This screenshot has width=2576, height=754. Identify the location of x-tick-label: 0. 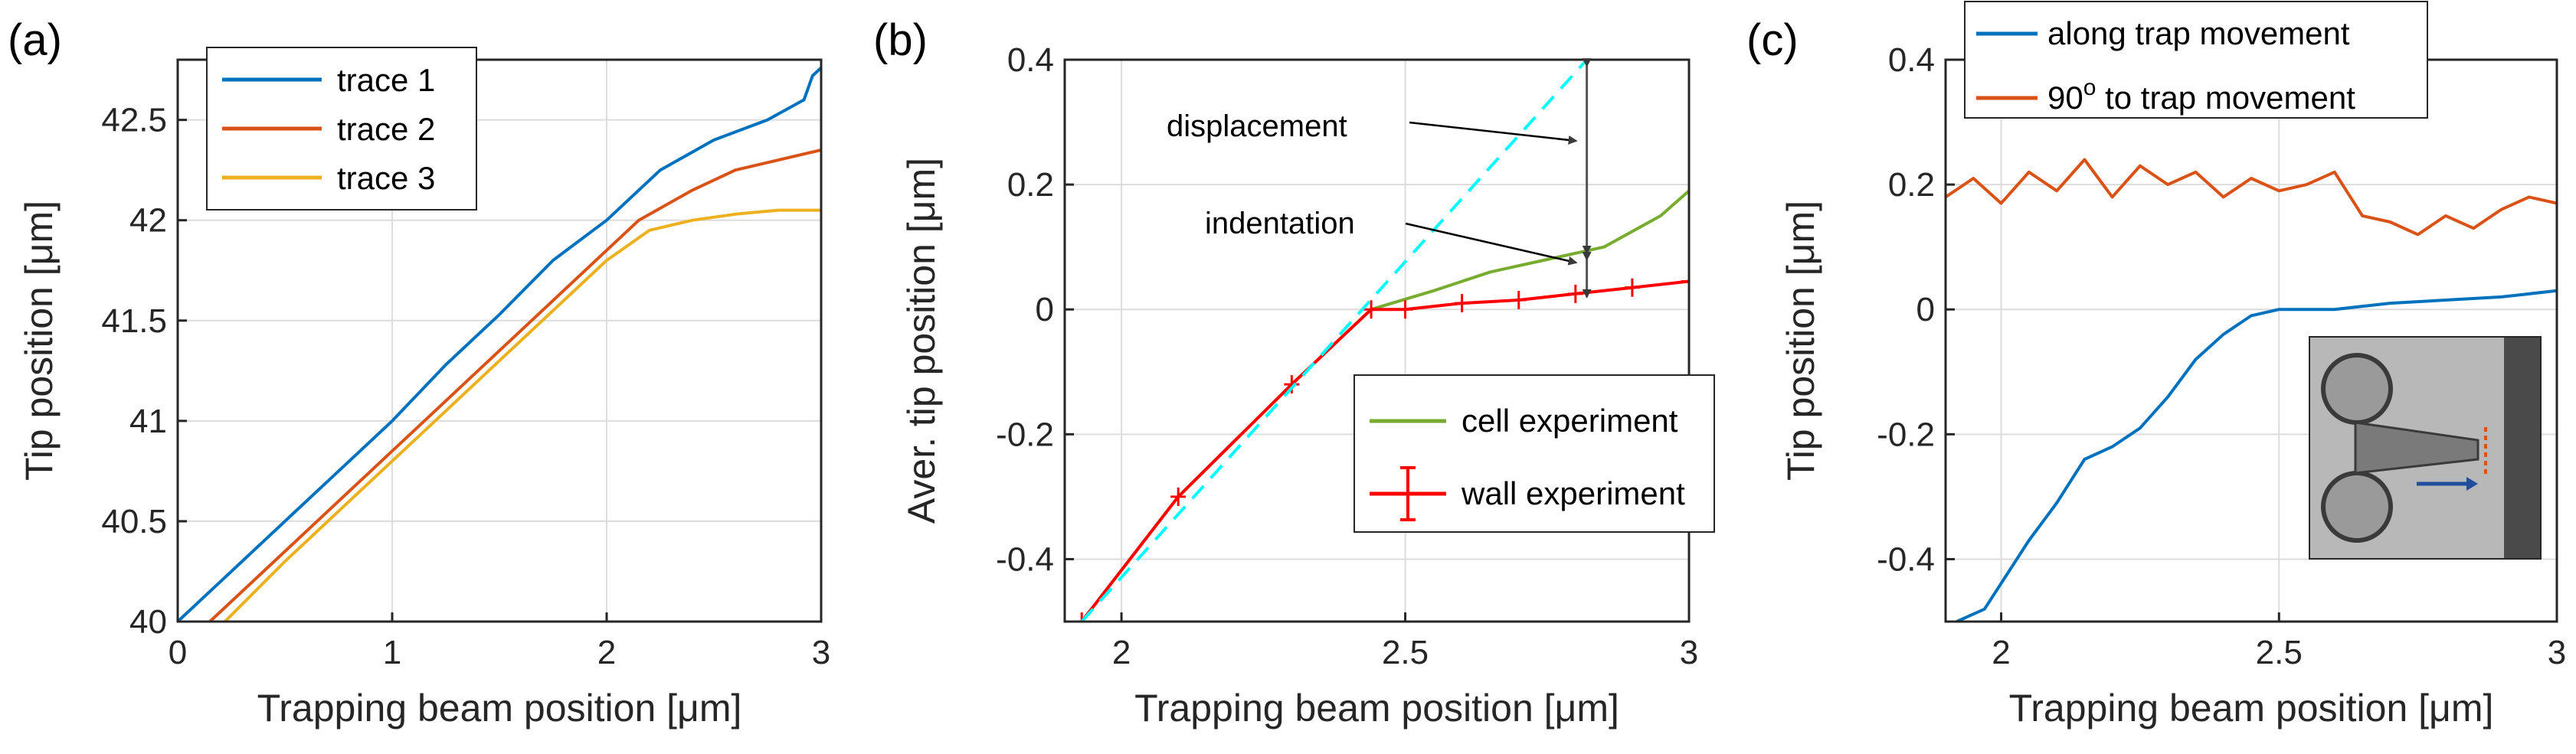
(178, 652).